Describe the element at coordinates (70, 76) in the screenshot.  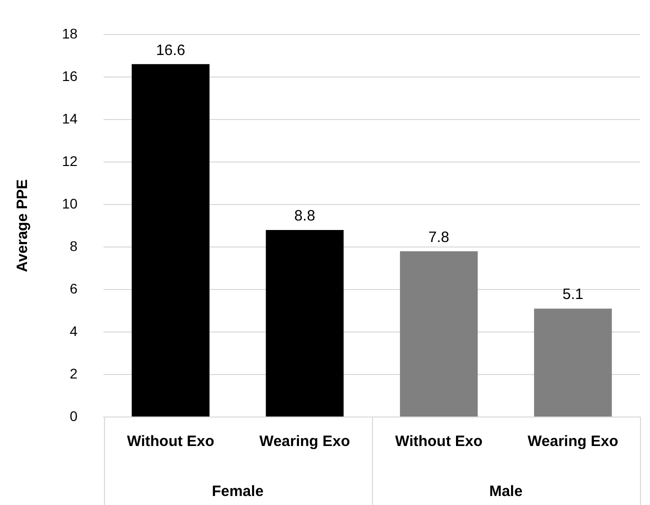
I see `y-tick-label: 16` at that location.